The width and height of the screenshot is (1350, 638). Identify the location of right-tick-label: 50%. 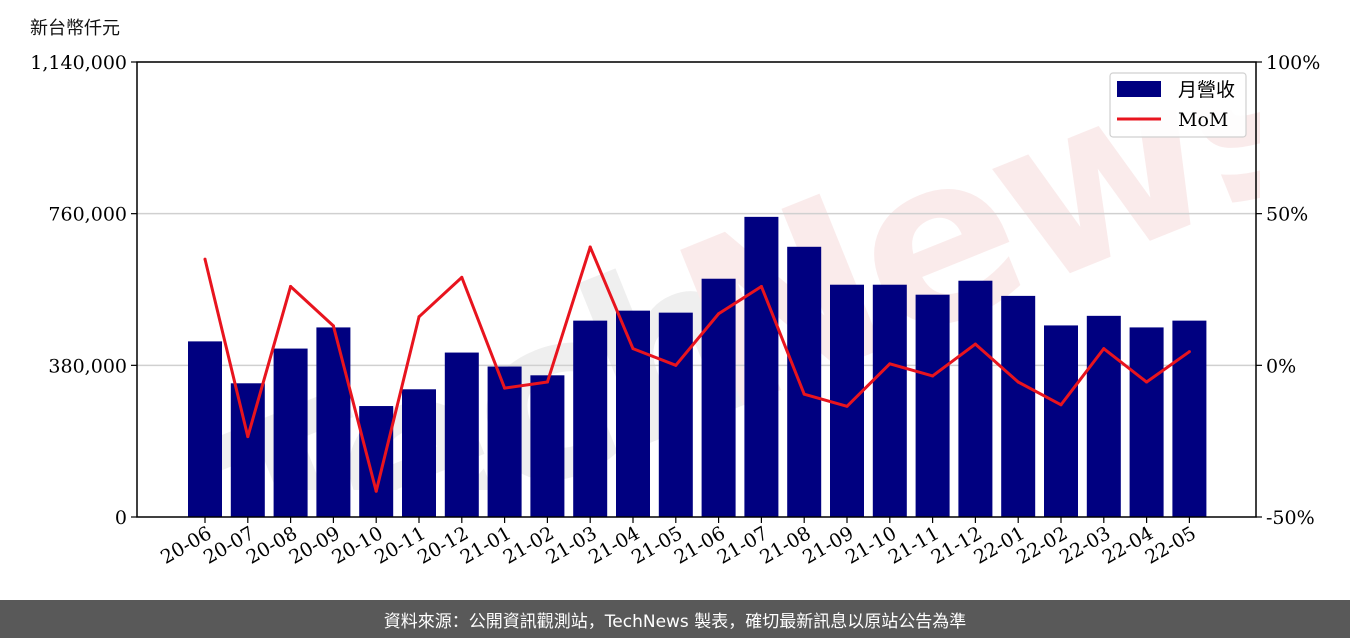
(1287, 215).